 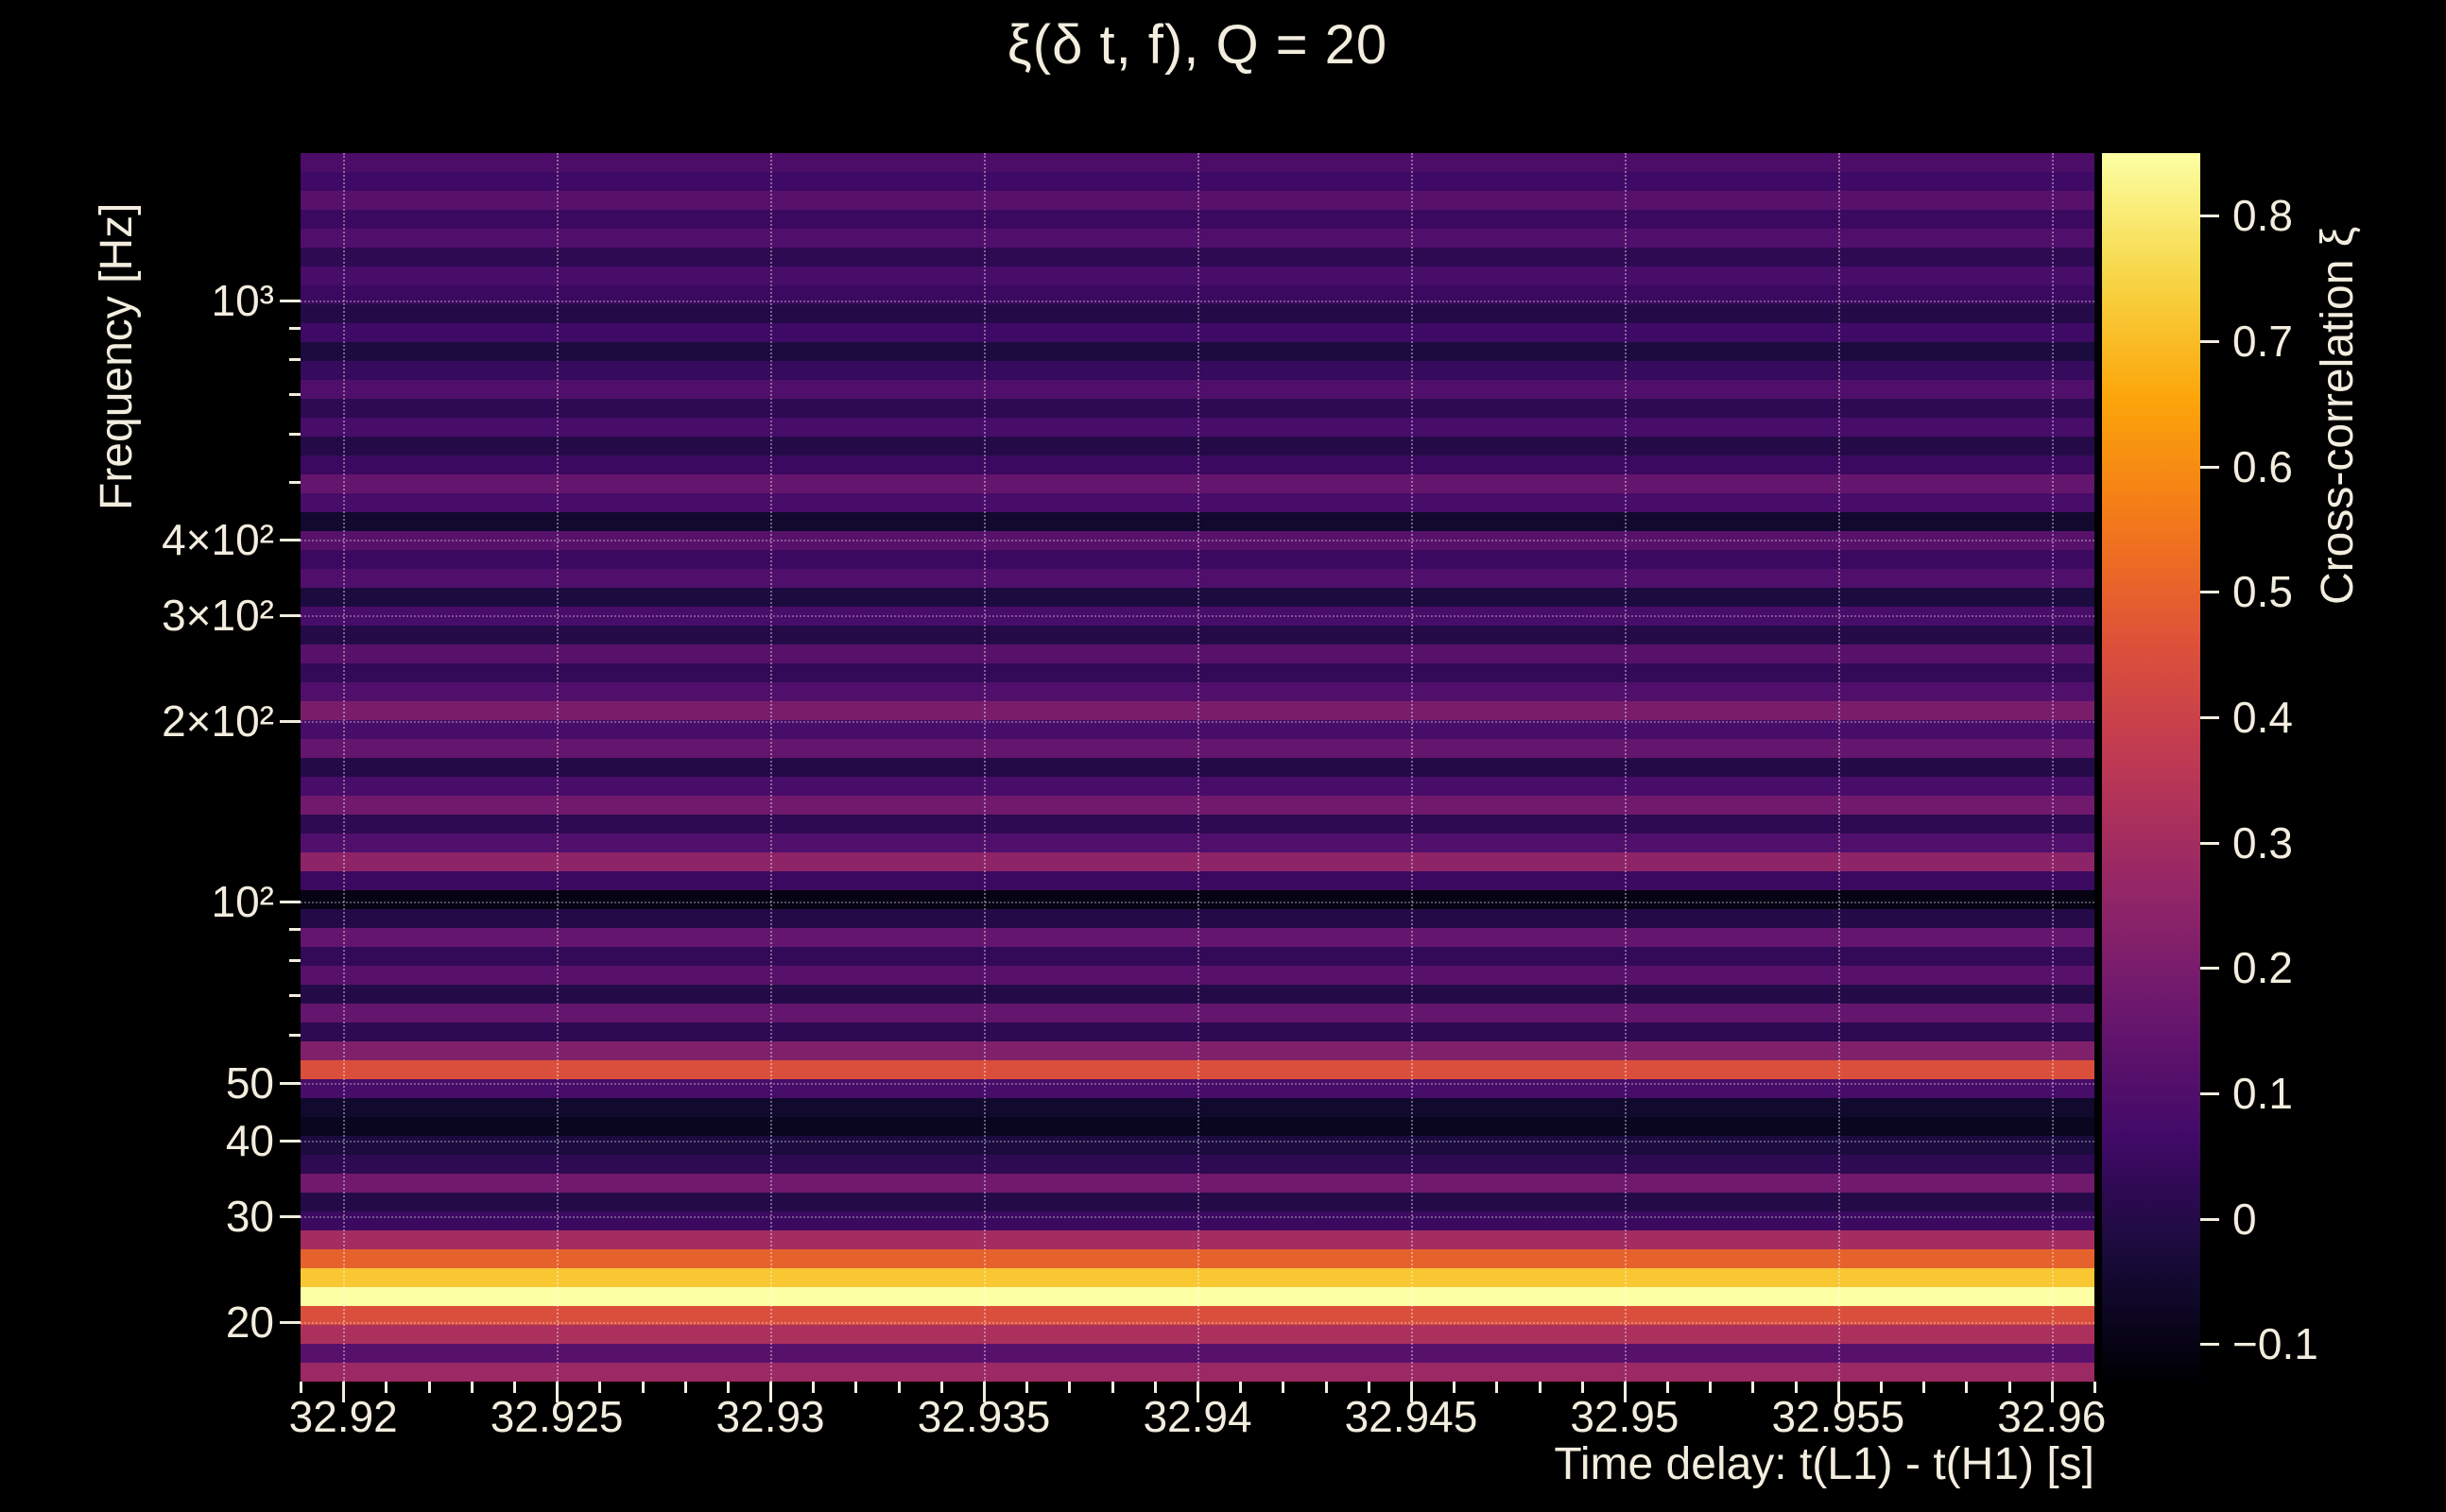 What do you see at coordinates (249, 1082) in the screenshot?
I see `y-tick-label: 50` at bounding box center [249, 1082].